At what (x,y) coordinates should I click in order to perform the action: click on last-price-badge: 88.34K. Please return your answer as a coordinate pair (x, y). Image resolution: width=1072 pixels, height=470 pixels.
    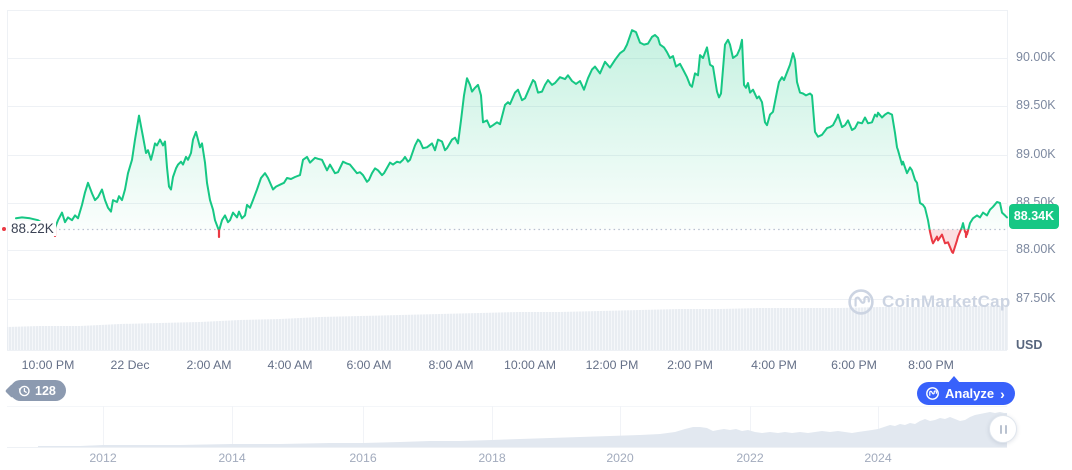
    Looking at the image, I should click on (1034, 216).